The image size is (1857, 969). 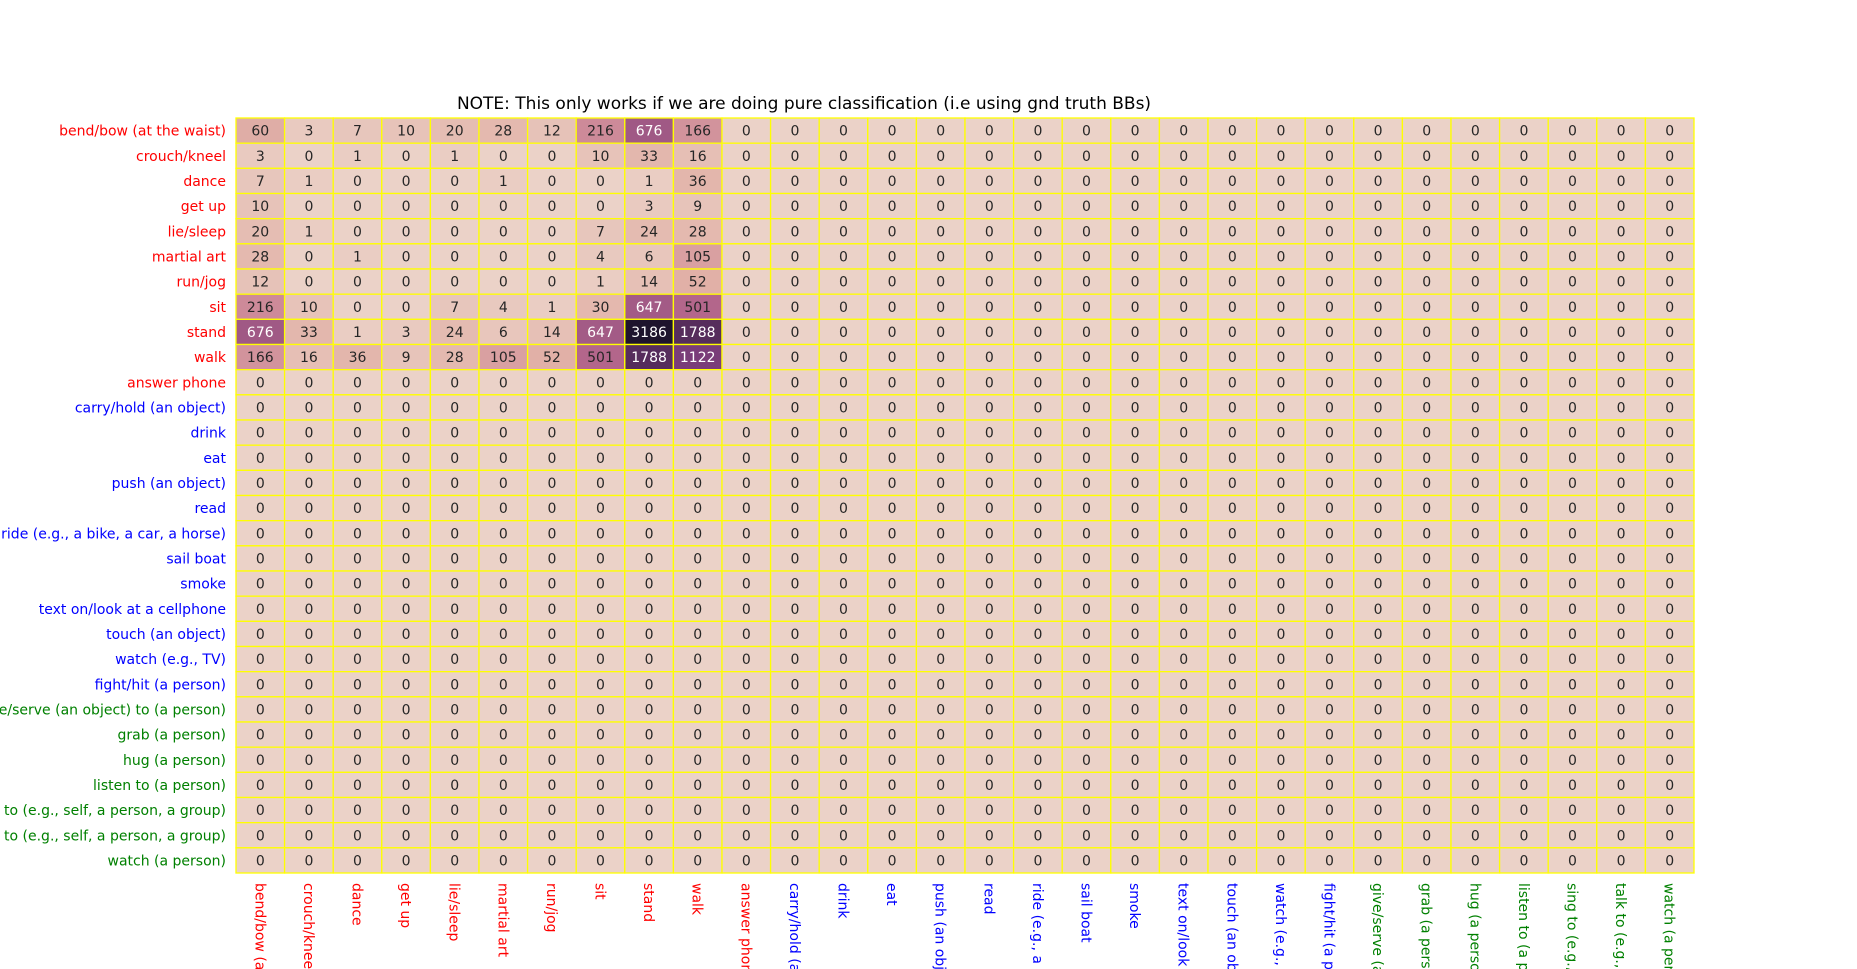 What do you see at coordinates (455, 132) in the screenshot?
I see `cell-value-label: 20` at bounding box center [455, 132].